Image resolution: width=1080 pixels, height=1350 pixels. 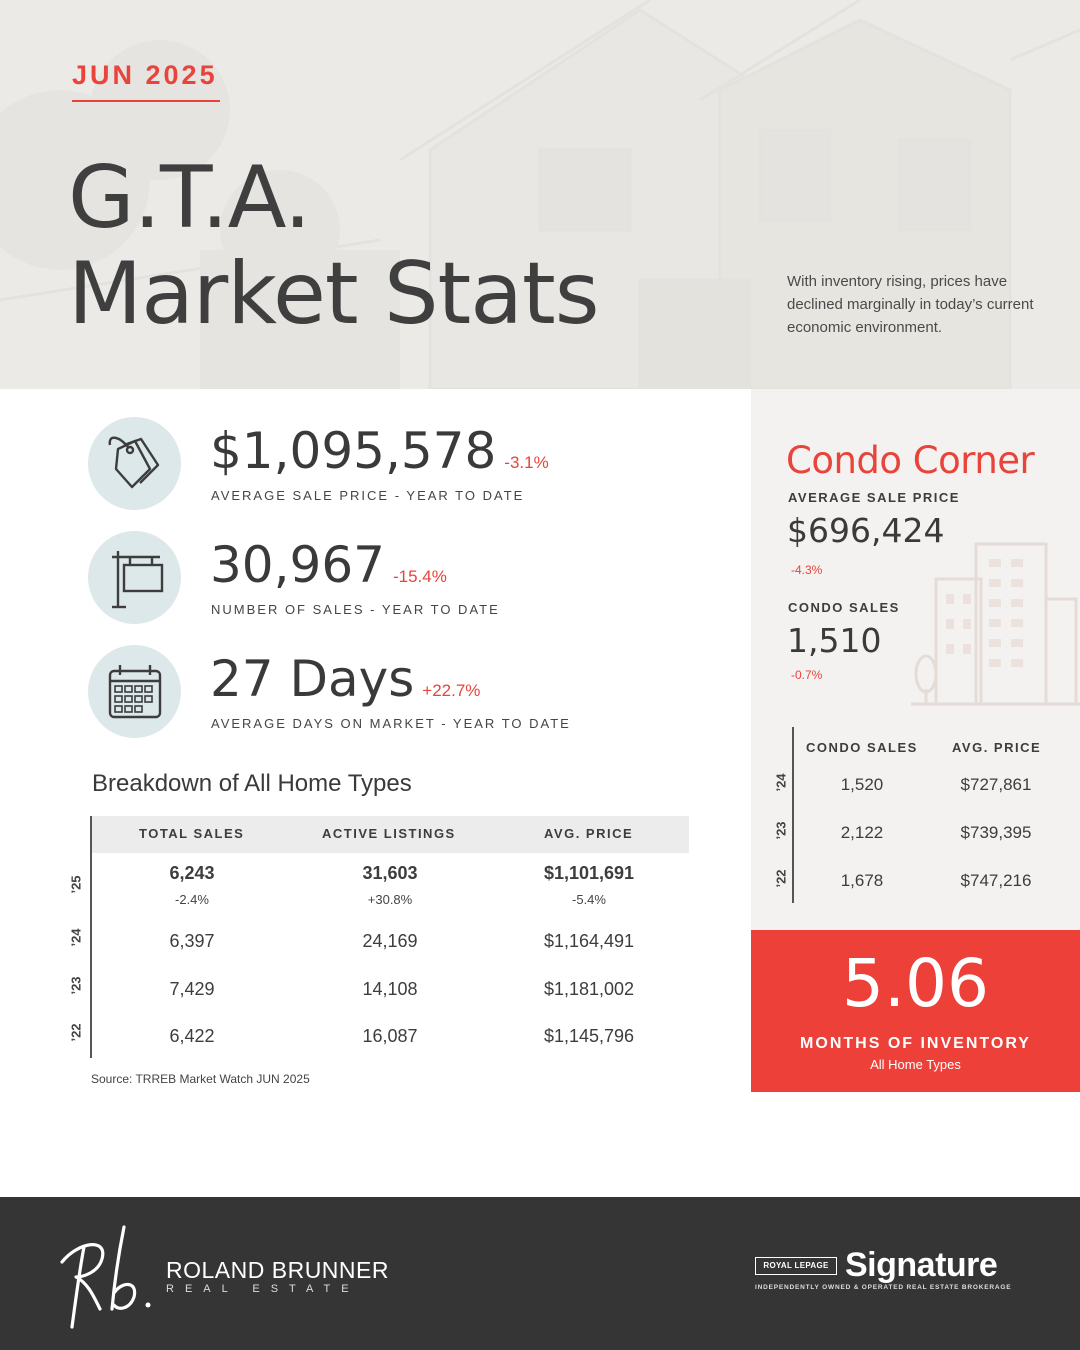 What do you see at coordinates (390, 1036) in the screenshot?
I see `table-cell: 16,087` at bounding box center [390, 1036].